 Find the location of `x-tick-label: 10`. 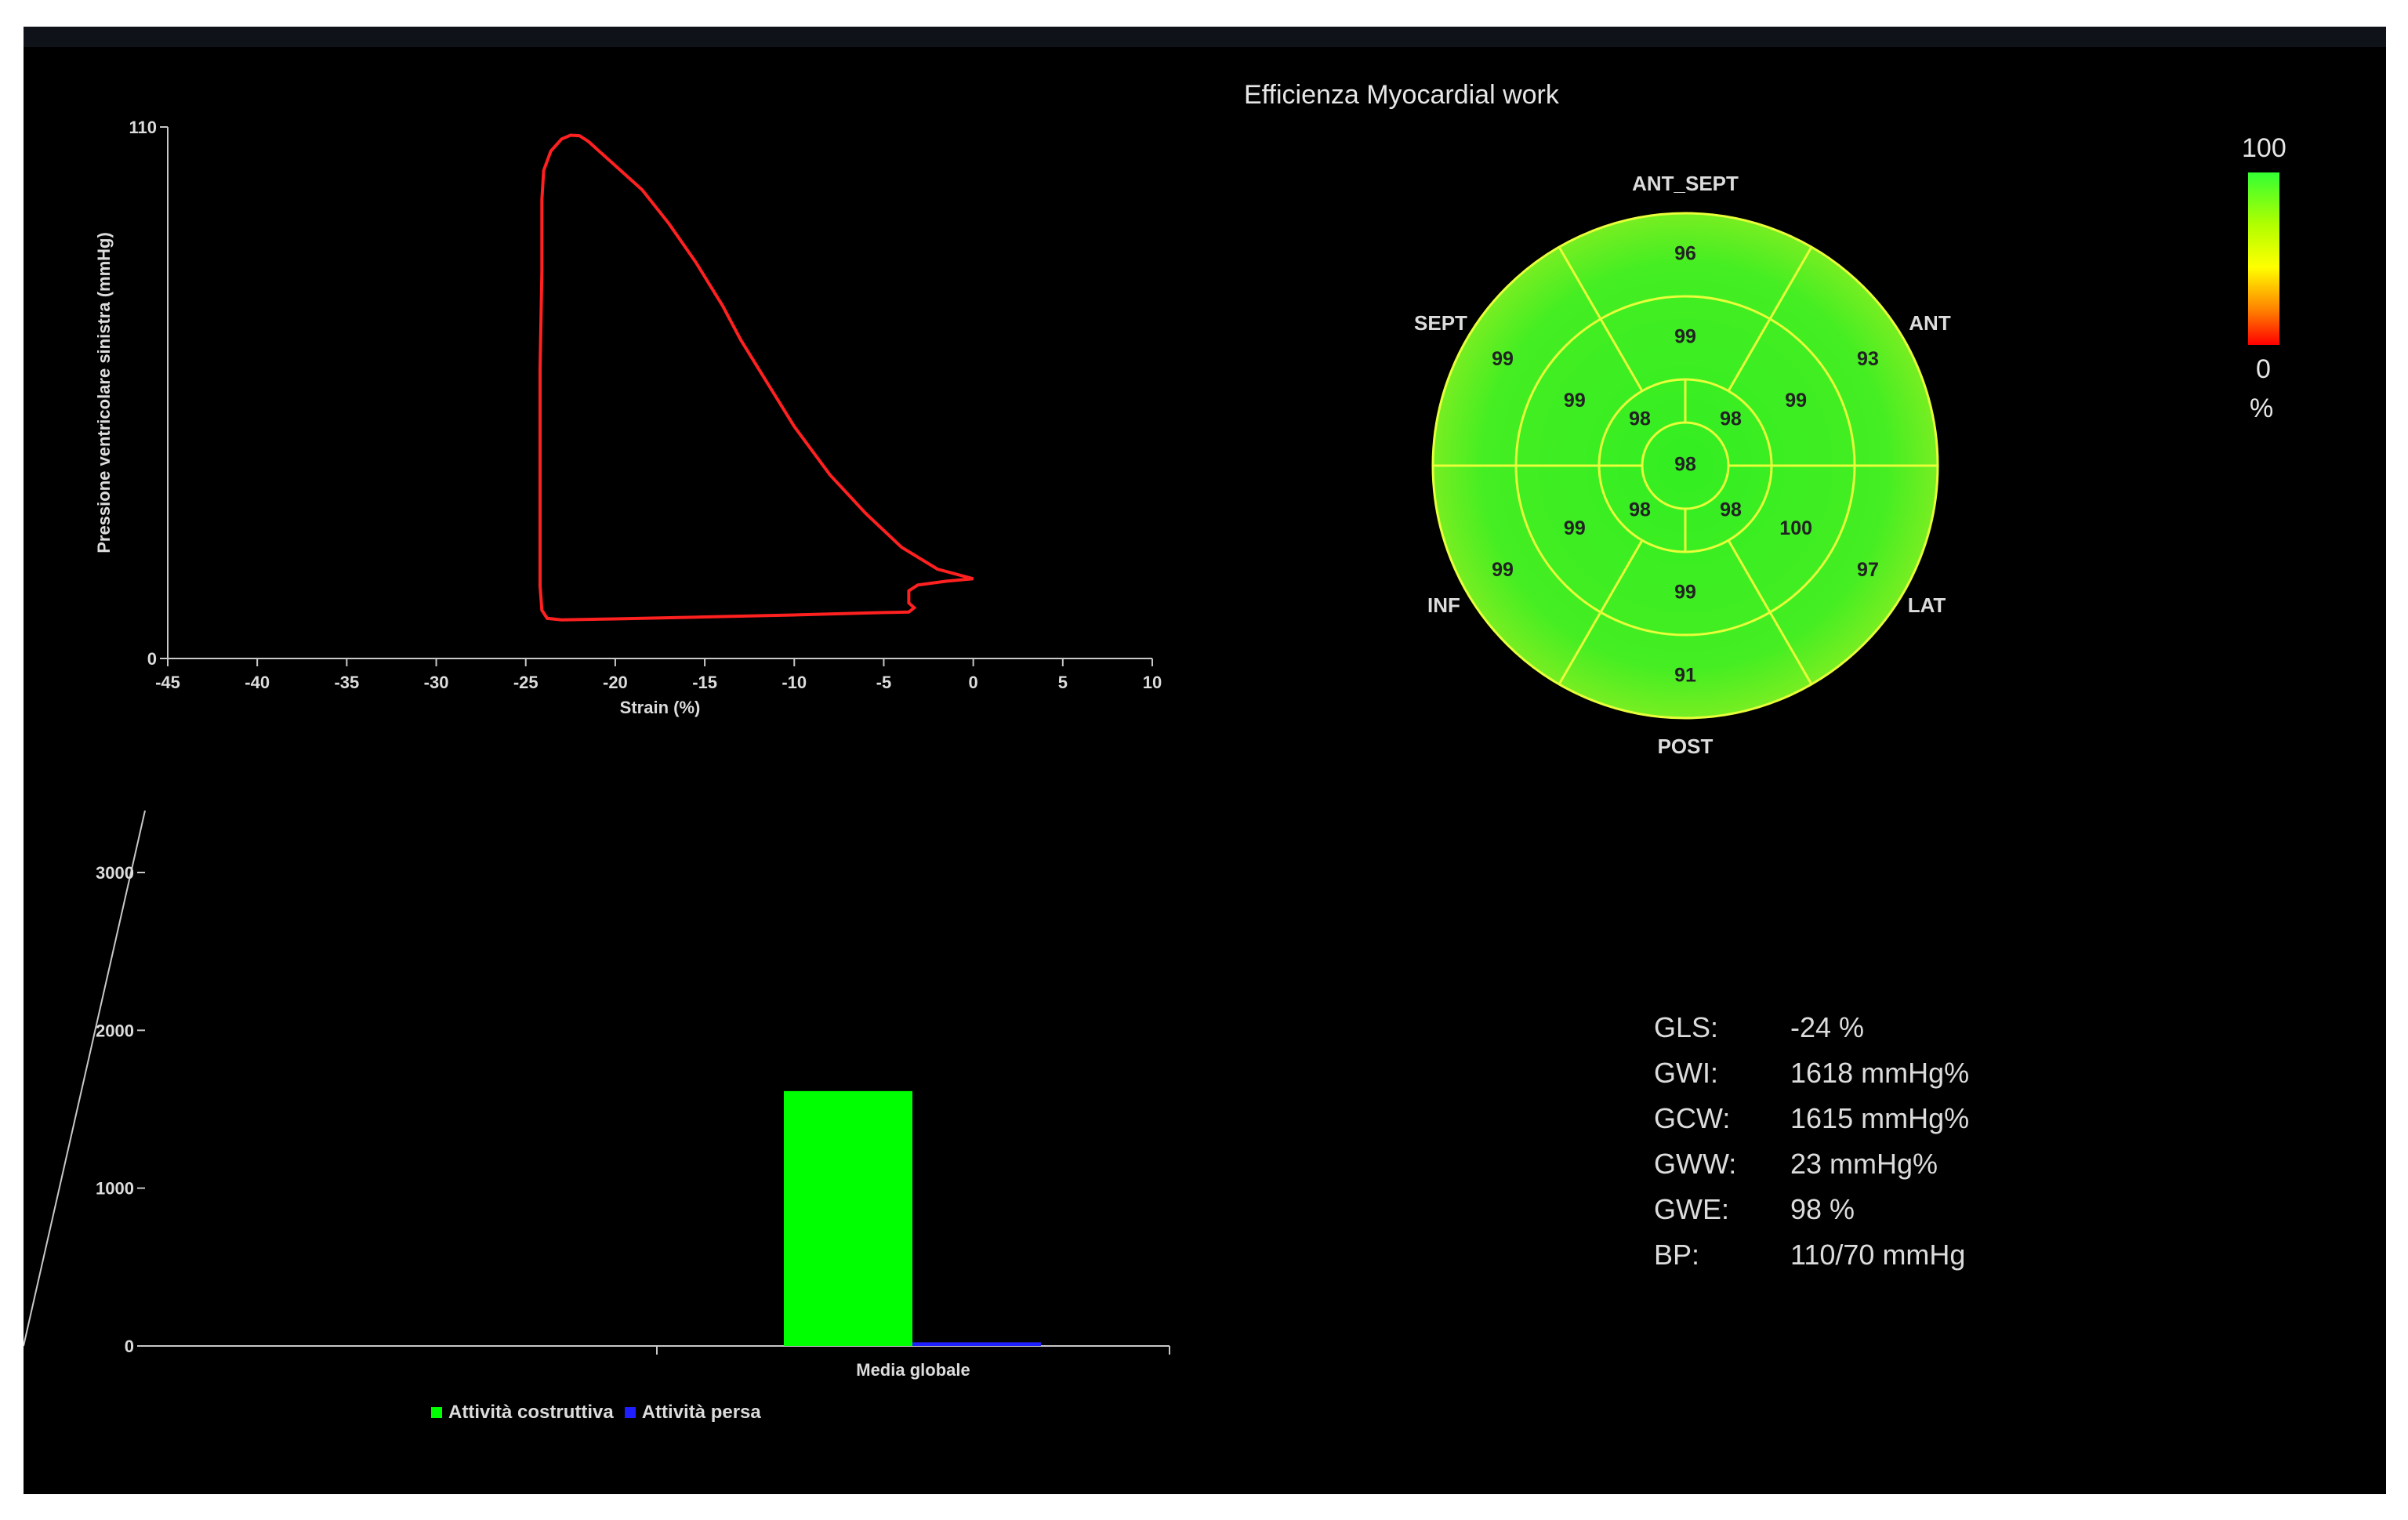

x-tick-label: 10 is located at coordinates (1152, 682).